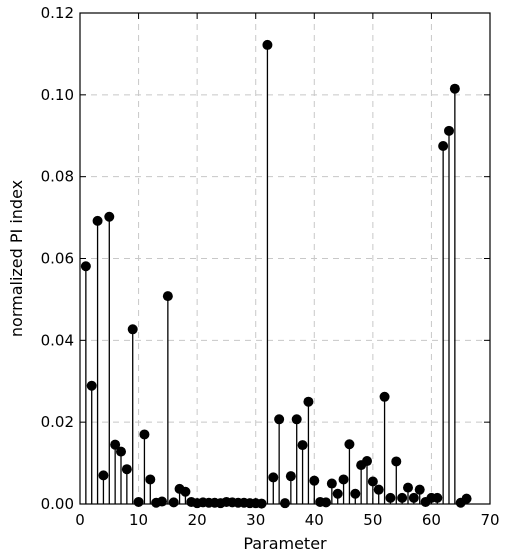 This screenshot has height=560, width=507. What do you see at coordinates (314, 520) in the screenshot?
I see `x-tick-label: 40` at bounding box center [314, 520].